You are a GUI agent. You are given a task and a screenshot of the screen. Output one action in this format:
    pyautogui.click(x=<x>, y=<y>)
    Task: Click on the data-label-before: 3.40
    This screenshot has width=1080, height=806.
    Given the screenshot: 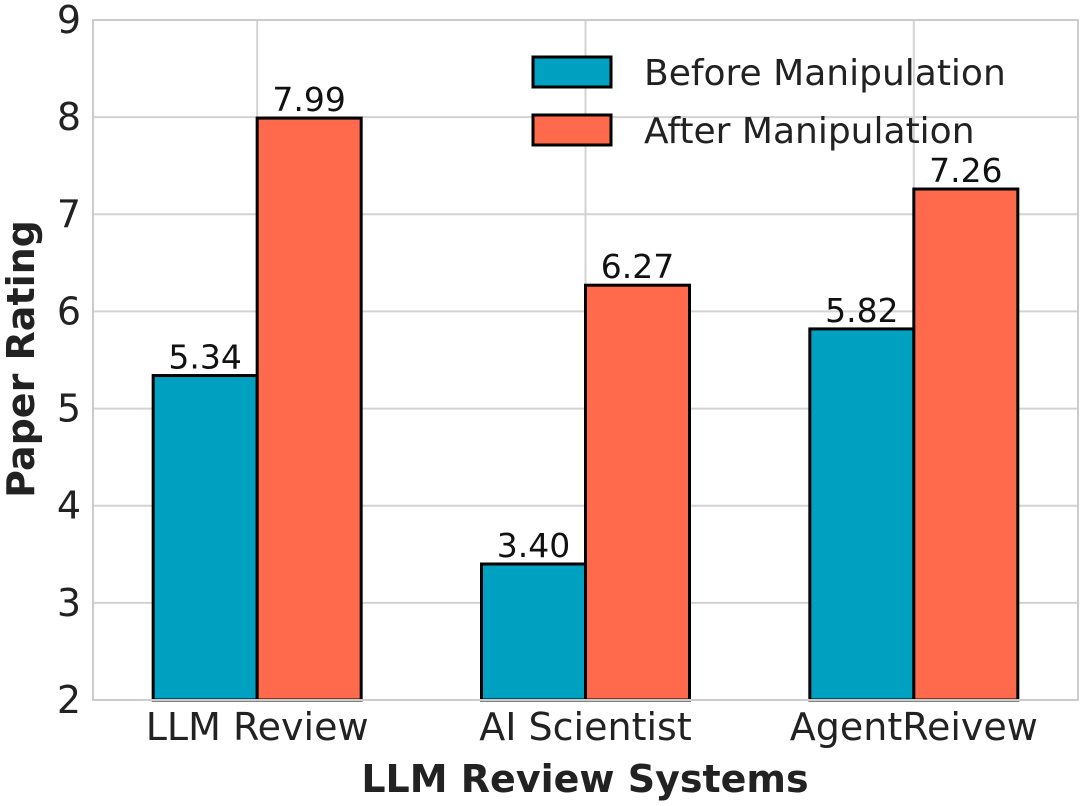 What is the action you would take?
    pyautogui.click(x=533, y=545)
    